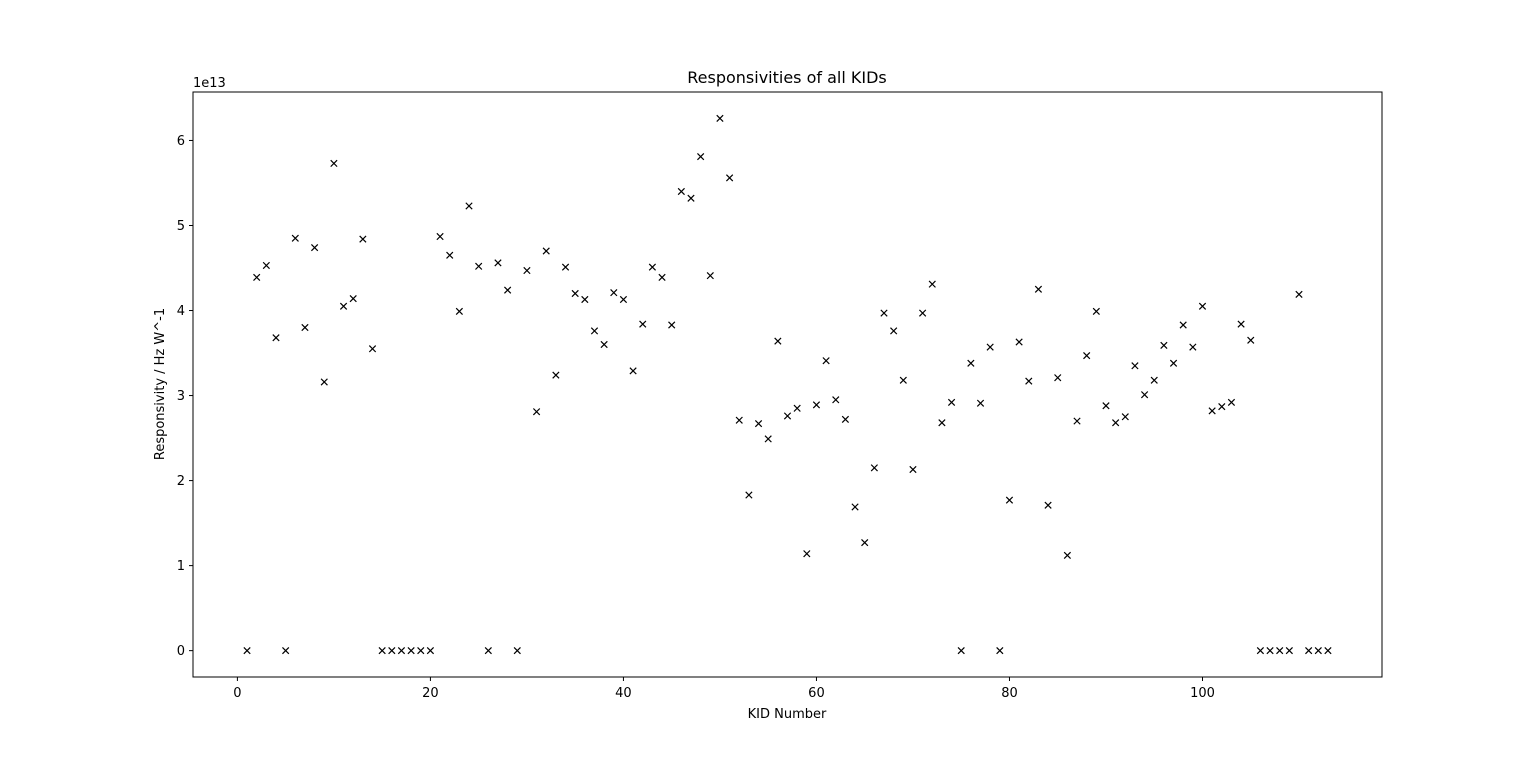  I want to click on y-tick-label: 6, so click(181, 141).